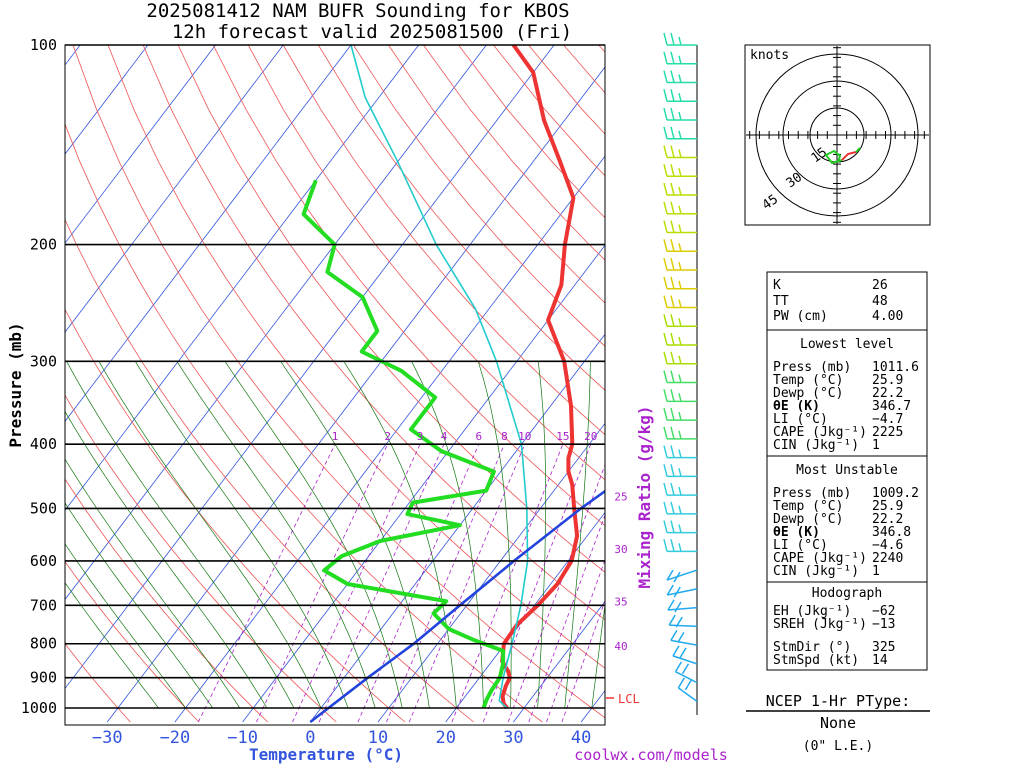  Describe the element at coordinates (107, 738) in the screenshot. I see `temperature-tick-label: −30` at that location.